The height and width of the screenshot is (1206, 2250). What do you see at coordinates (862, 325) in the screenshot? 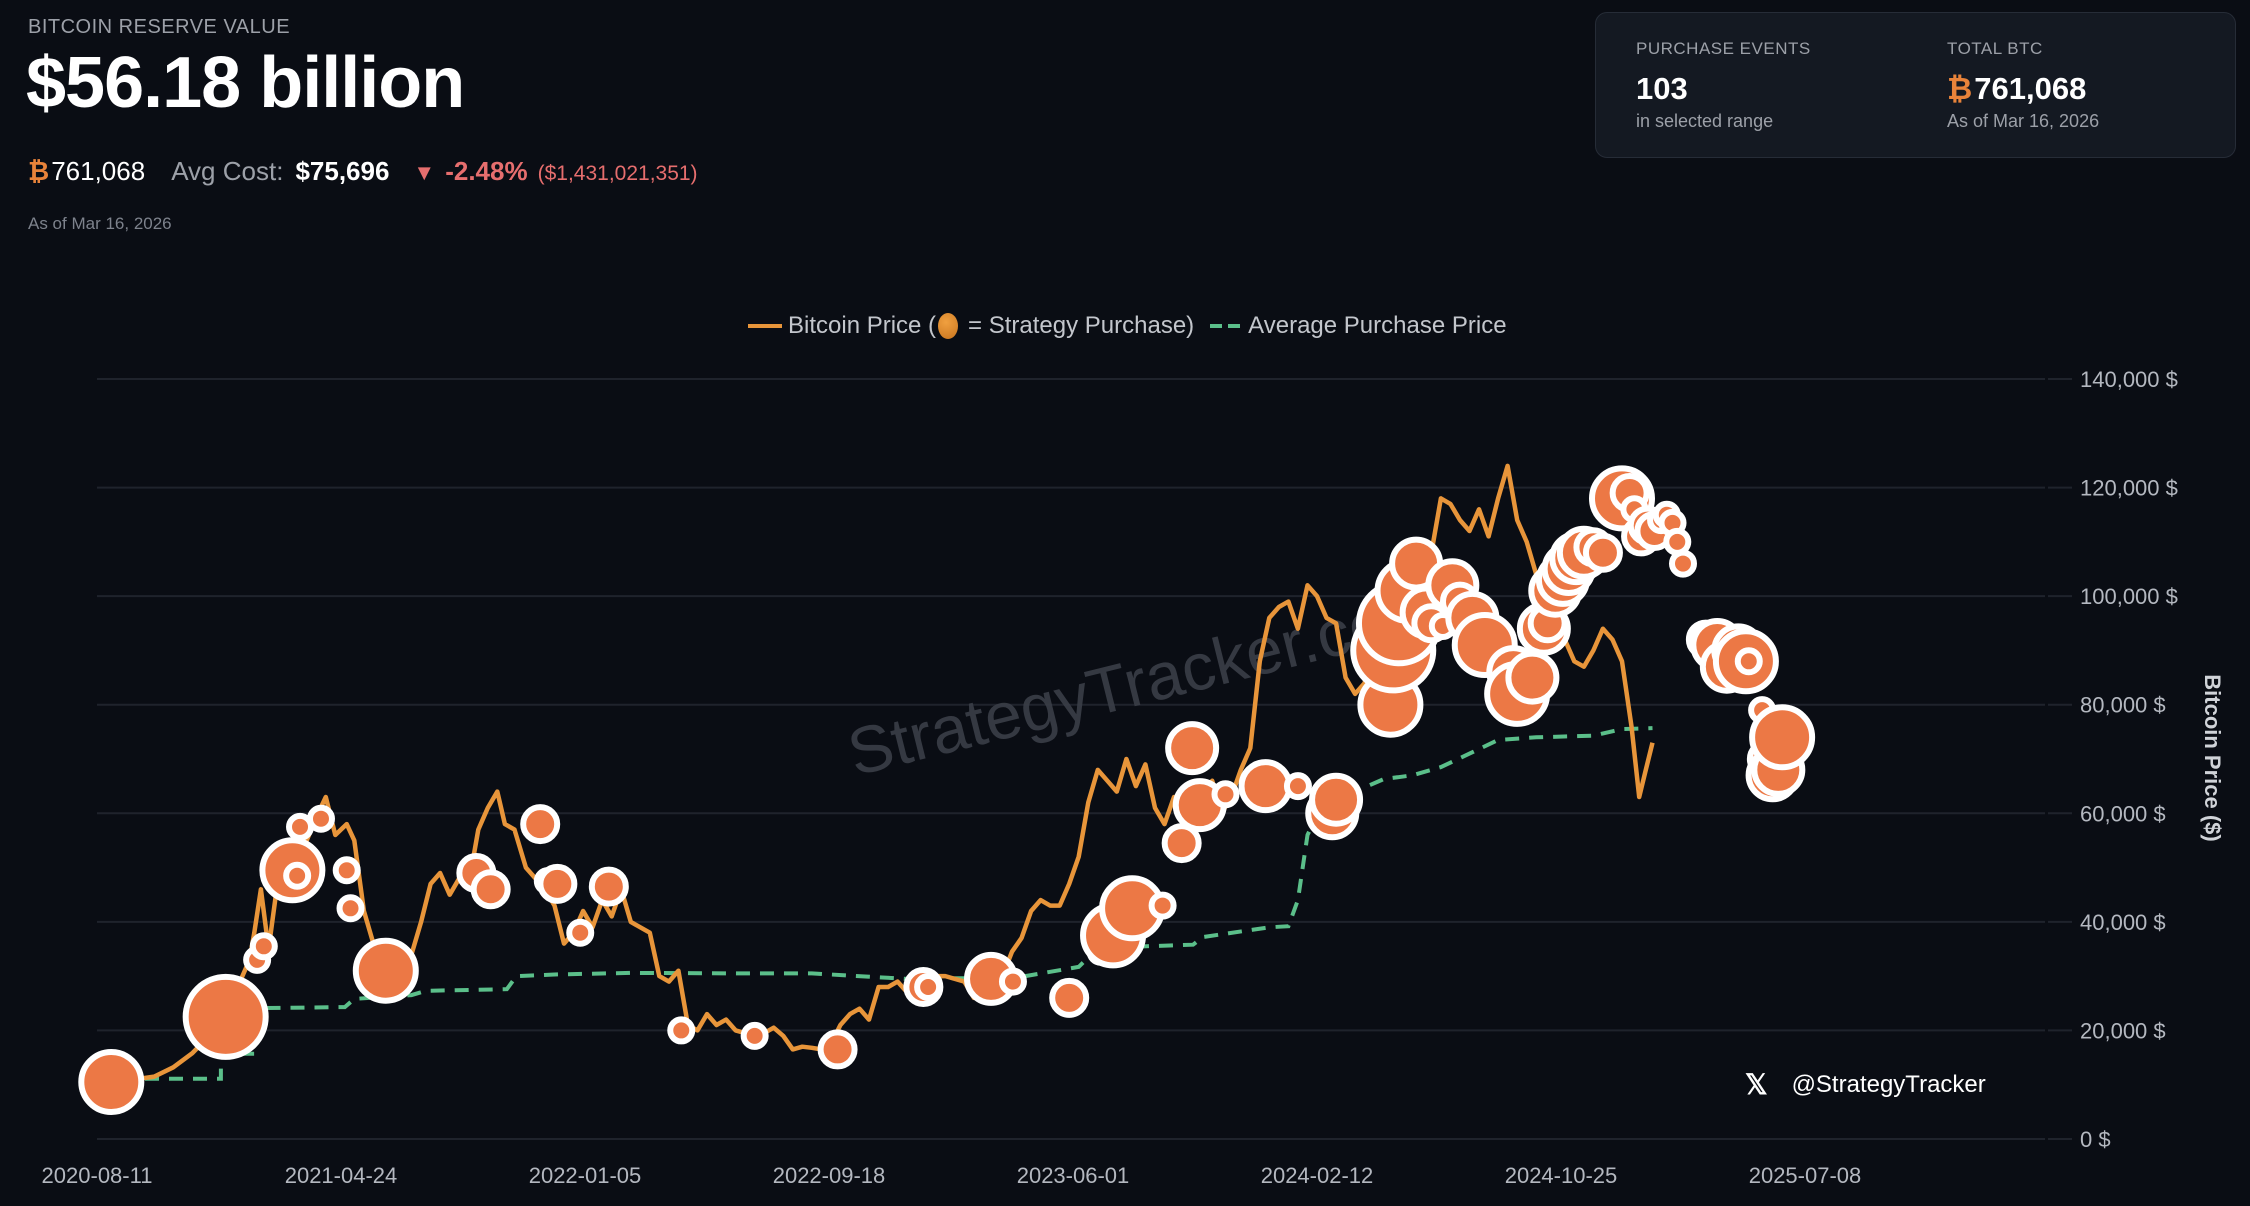
I see `legend-price-label-a: Bitcoin Price (` at bounding box center [862, 325].